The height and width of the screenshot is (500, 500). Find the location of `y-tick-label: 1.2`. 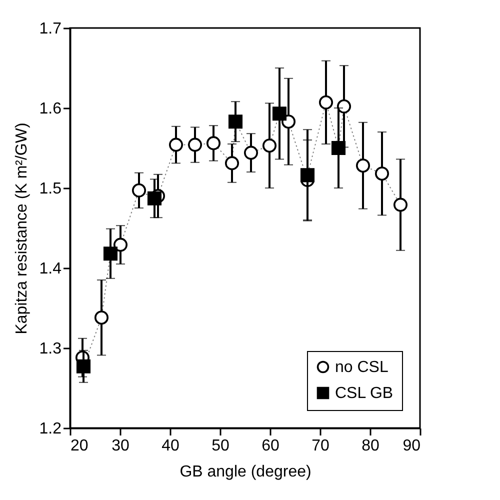

y-tick-label: 1.2 is located at coordinates (50, 429).